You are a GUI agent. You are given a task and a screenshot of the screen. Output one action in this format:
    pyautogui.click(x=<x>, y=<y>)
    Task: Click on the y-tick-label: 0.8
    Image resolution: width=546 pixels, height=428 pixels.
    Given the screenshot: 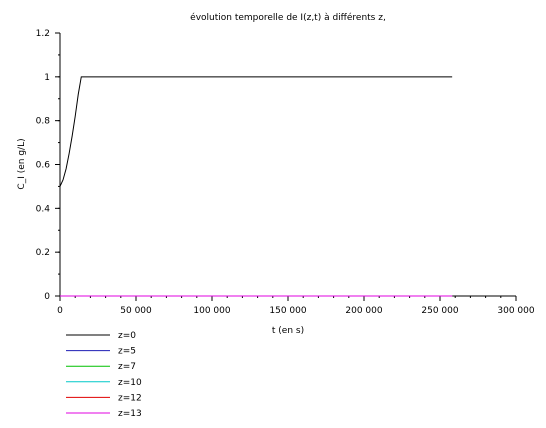 What is the action you would take?
    pyautogui.click(x=43, y=122)
    